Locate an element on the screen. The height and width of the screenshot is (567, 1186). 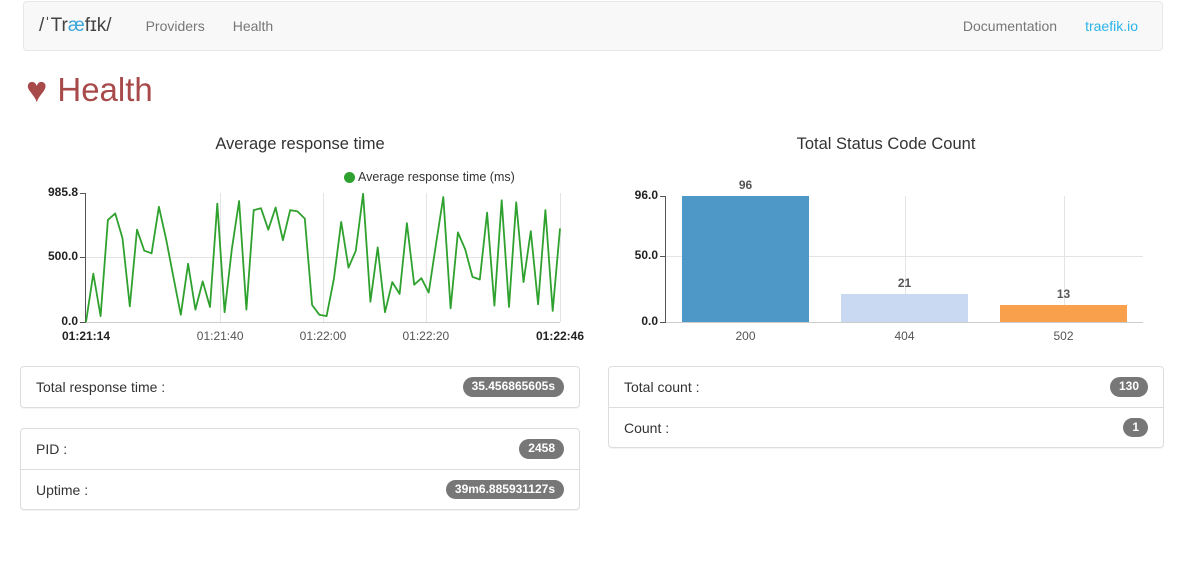
page-header: ♥ Health is located at coordinates (89, 90).